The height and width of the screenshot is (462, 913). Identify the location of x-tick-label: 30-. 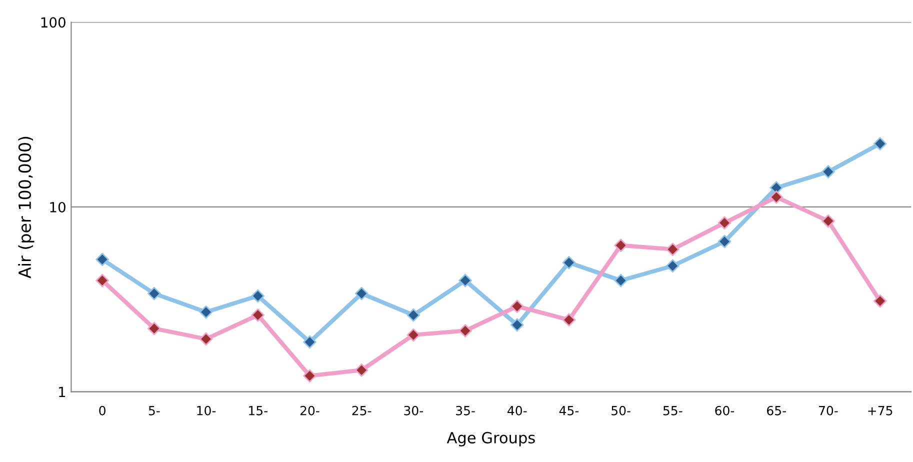
(414, 411).